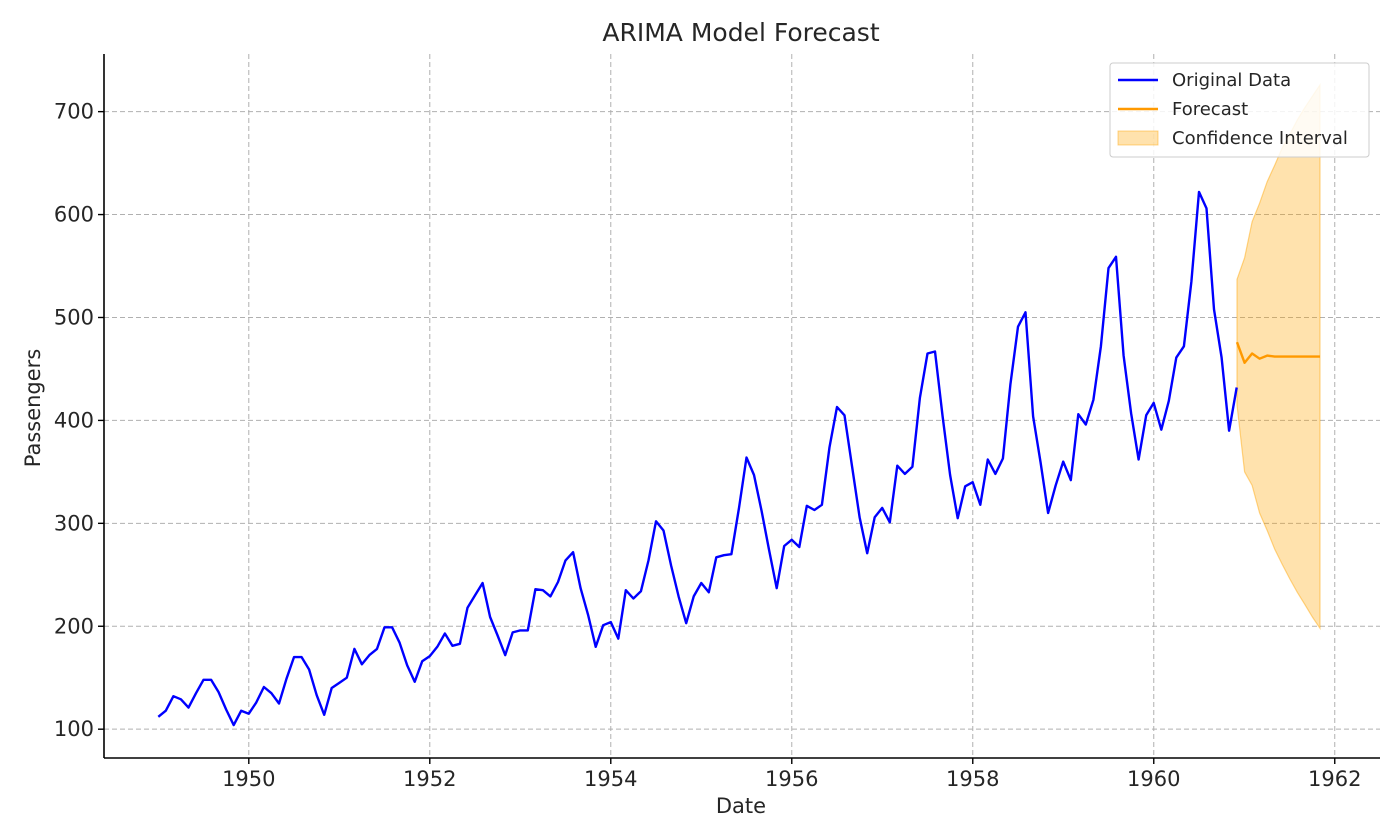 Image resolution: width=1400 pixels, height=840 pixels. What do you see at coordinates (1231, 80) in the screenshot?
I see `legend-label-original-data: Original Data` at bounding box center [1231, 80].